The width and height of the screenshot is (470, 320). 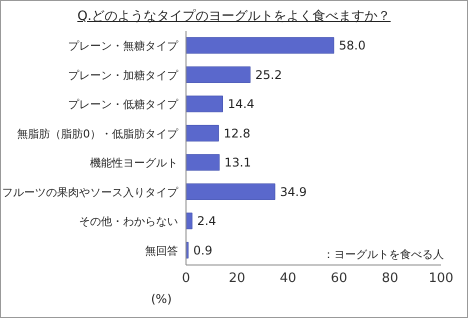 What do you see at coordinates (123, 105) in the screenshot?
I see `y-tick-label: プレーン・低糖タイプ` at bounding box center [123, 105].